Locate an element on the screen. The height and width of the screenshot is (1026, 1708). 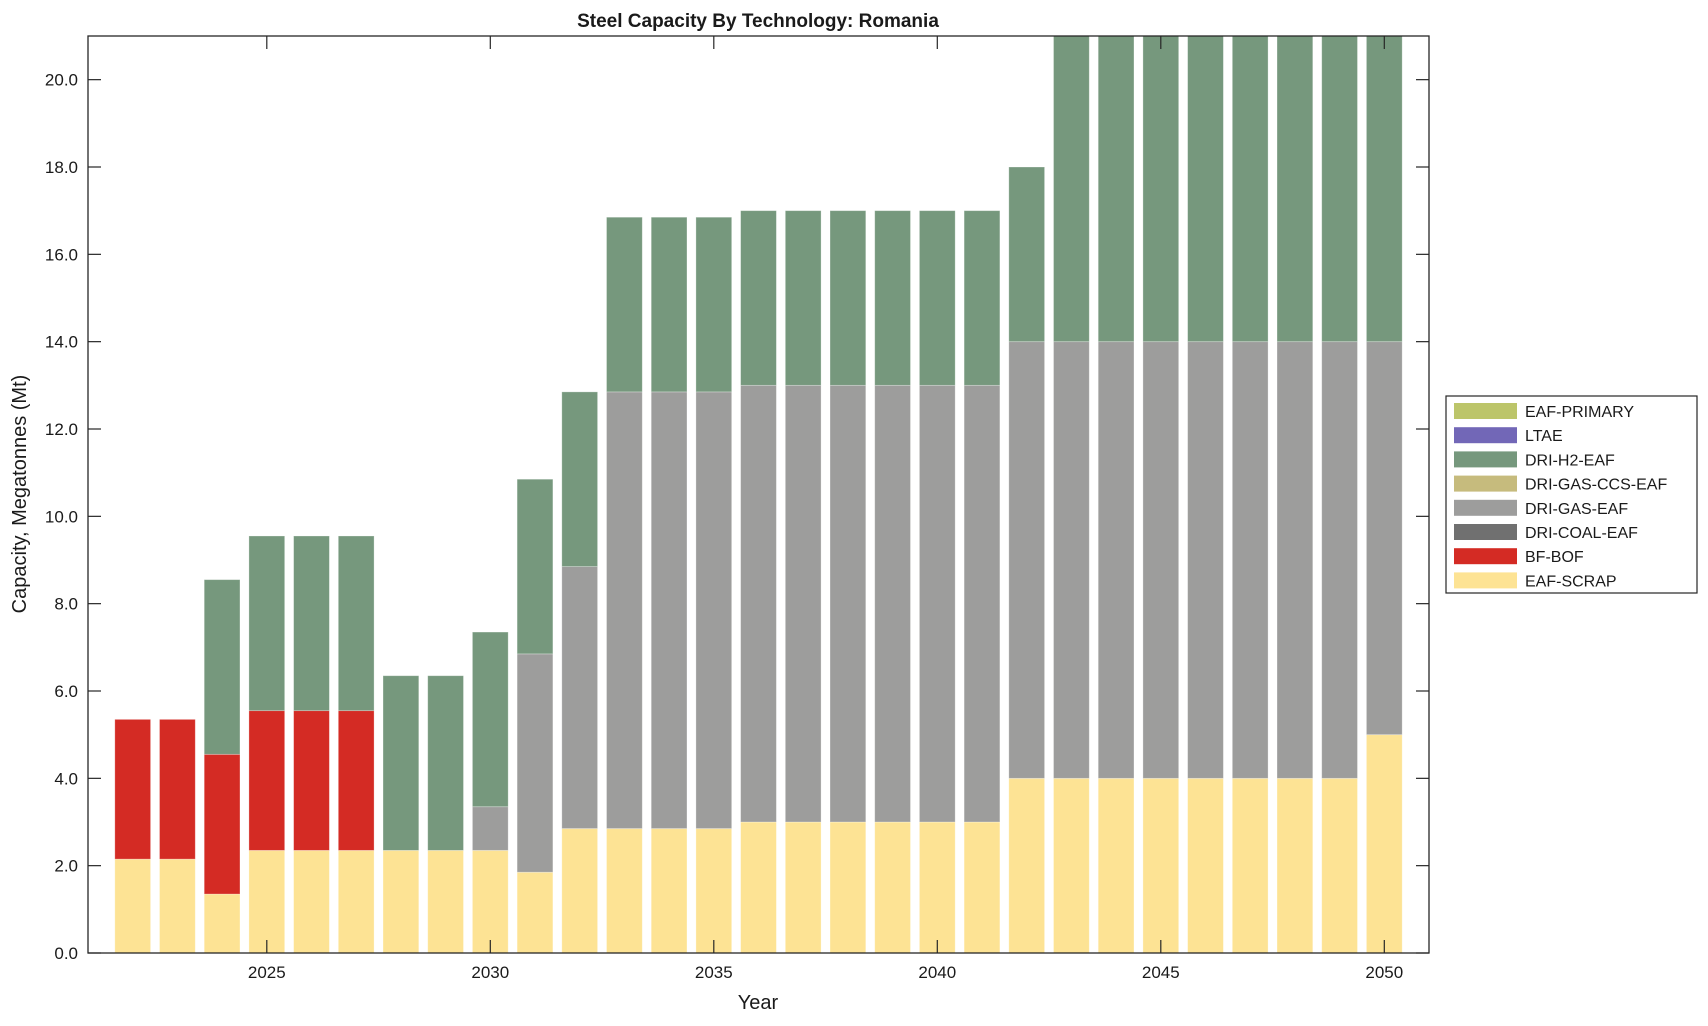
bar-eaf-scrap-2037 is located at coordinates (803, 887).